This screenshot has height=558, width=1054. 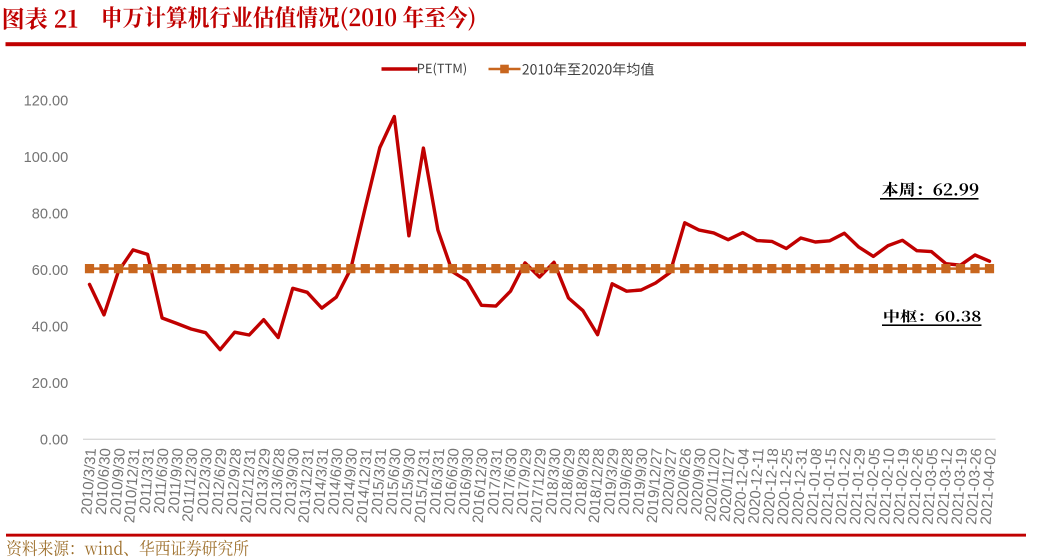 What do you see at coordinates (278, 482) in the screenshot?
I see `svg-text: 2013/6/28` at bounding box center [278, 482].